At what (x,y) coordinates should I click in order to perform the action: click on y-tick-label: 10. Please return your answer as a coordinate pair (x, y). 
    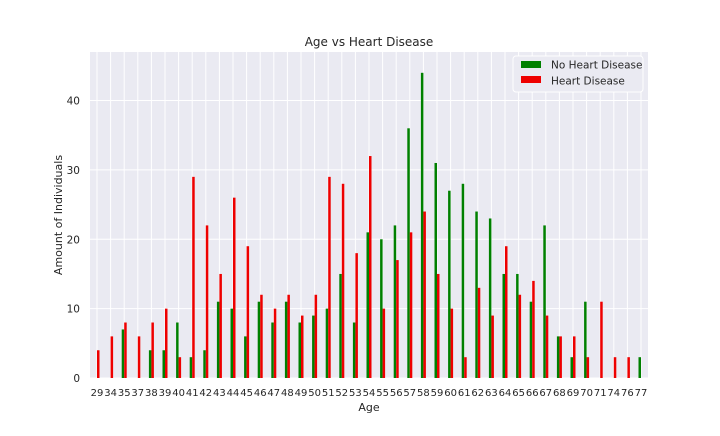
    Looking at the image, I should click on (73, 310).